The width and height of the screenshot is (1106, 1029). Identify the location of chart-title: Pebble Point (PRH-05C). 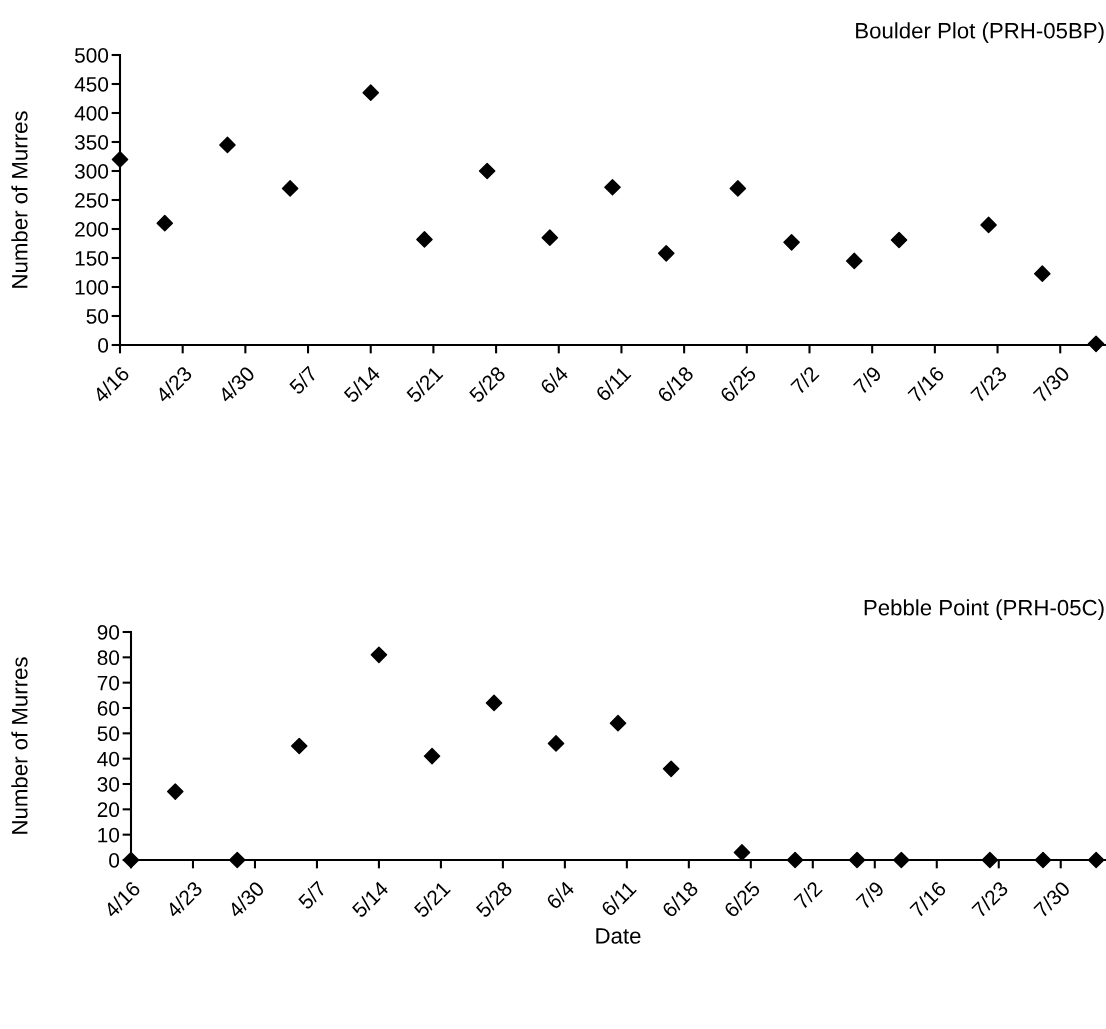
(984, 609).